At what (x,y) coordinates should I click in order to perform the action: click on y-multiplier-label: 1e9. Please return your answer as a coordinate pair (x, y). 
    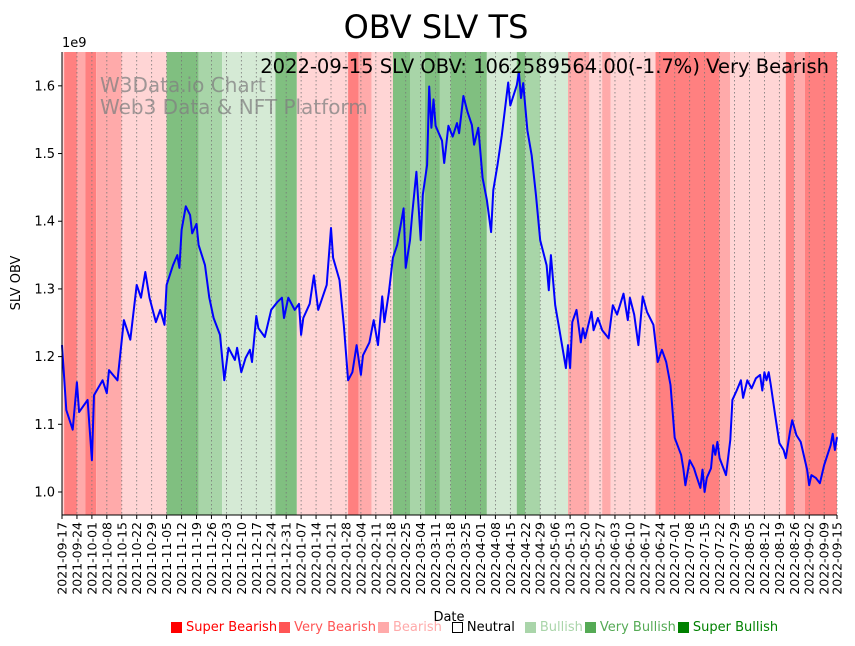
    Looking at the image, I should click on (74, 43).